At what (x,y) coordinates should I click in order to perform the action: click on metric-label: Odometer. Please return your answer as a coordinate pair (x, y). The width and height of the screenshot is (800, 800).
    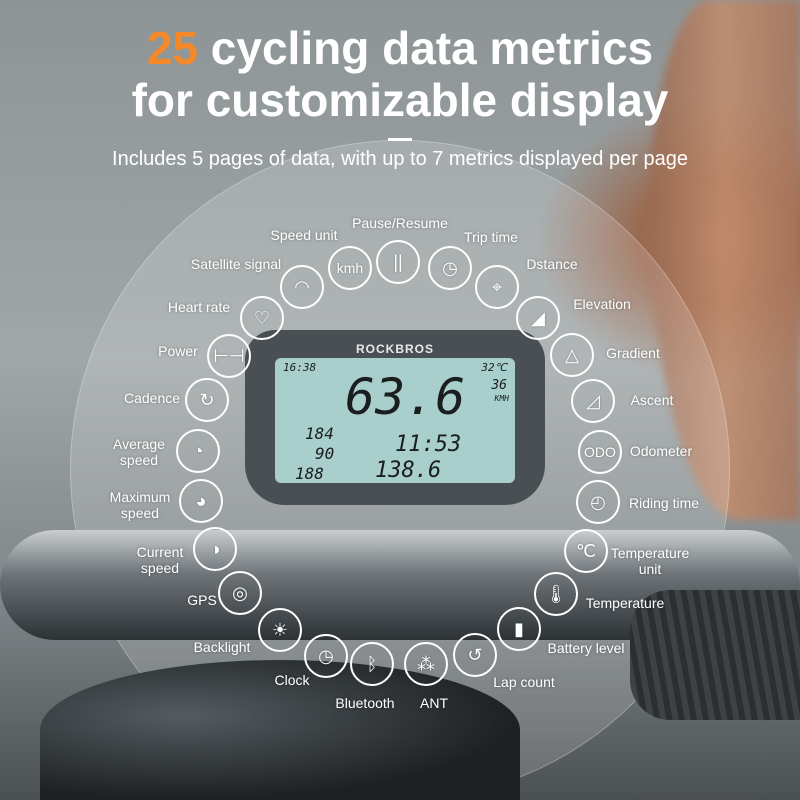
    Looking at the image, I should click on (661, 451).